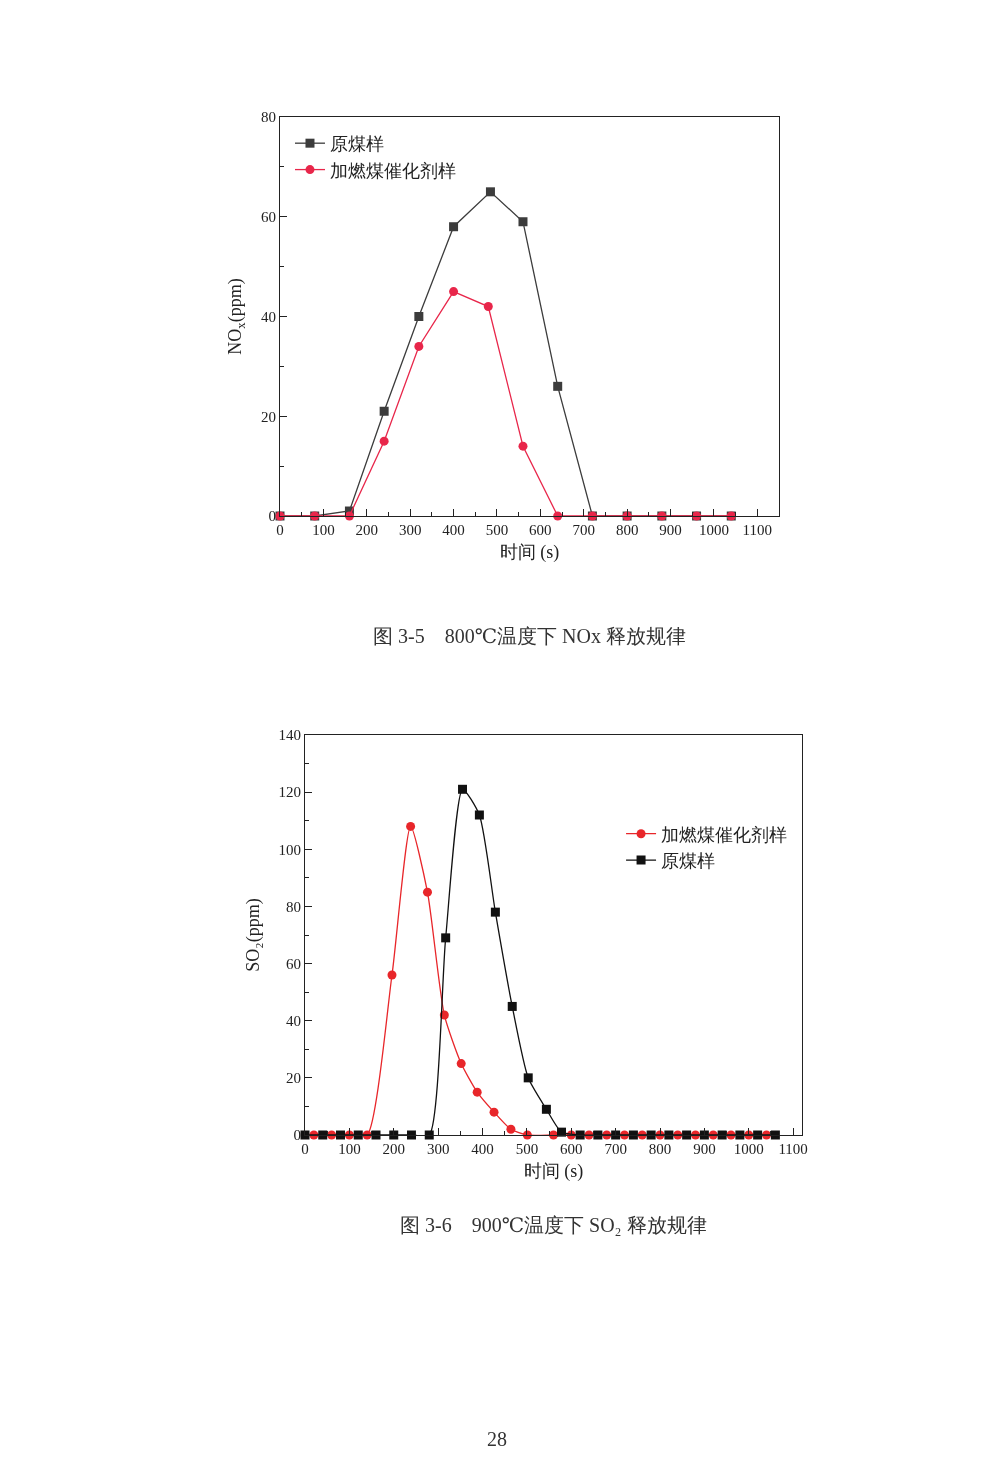 Image resolution: width=1000 pixels, height=1457 pixels. I want to click on caption: 图 3-6 900℃温度下 SO₂ 释放规律, so click(553, 1225).